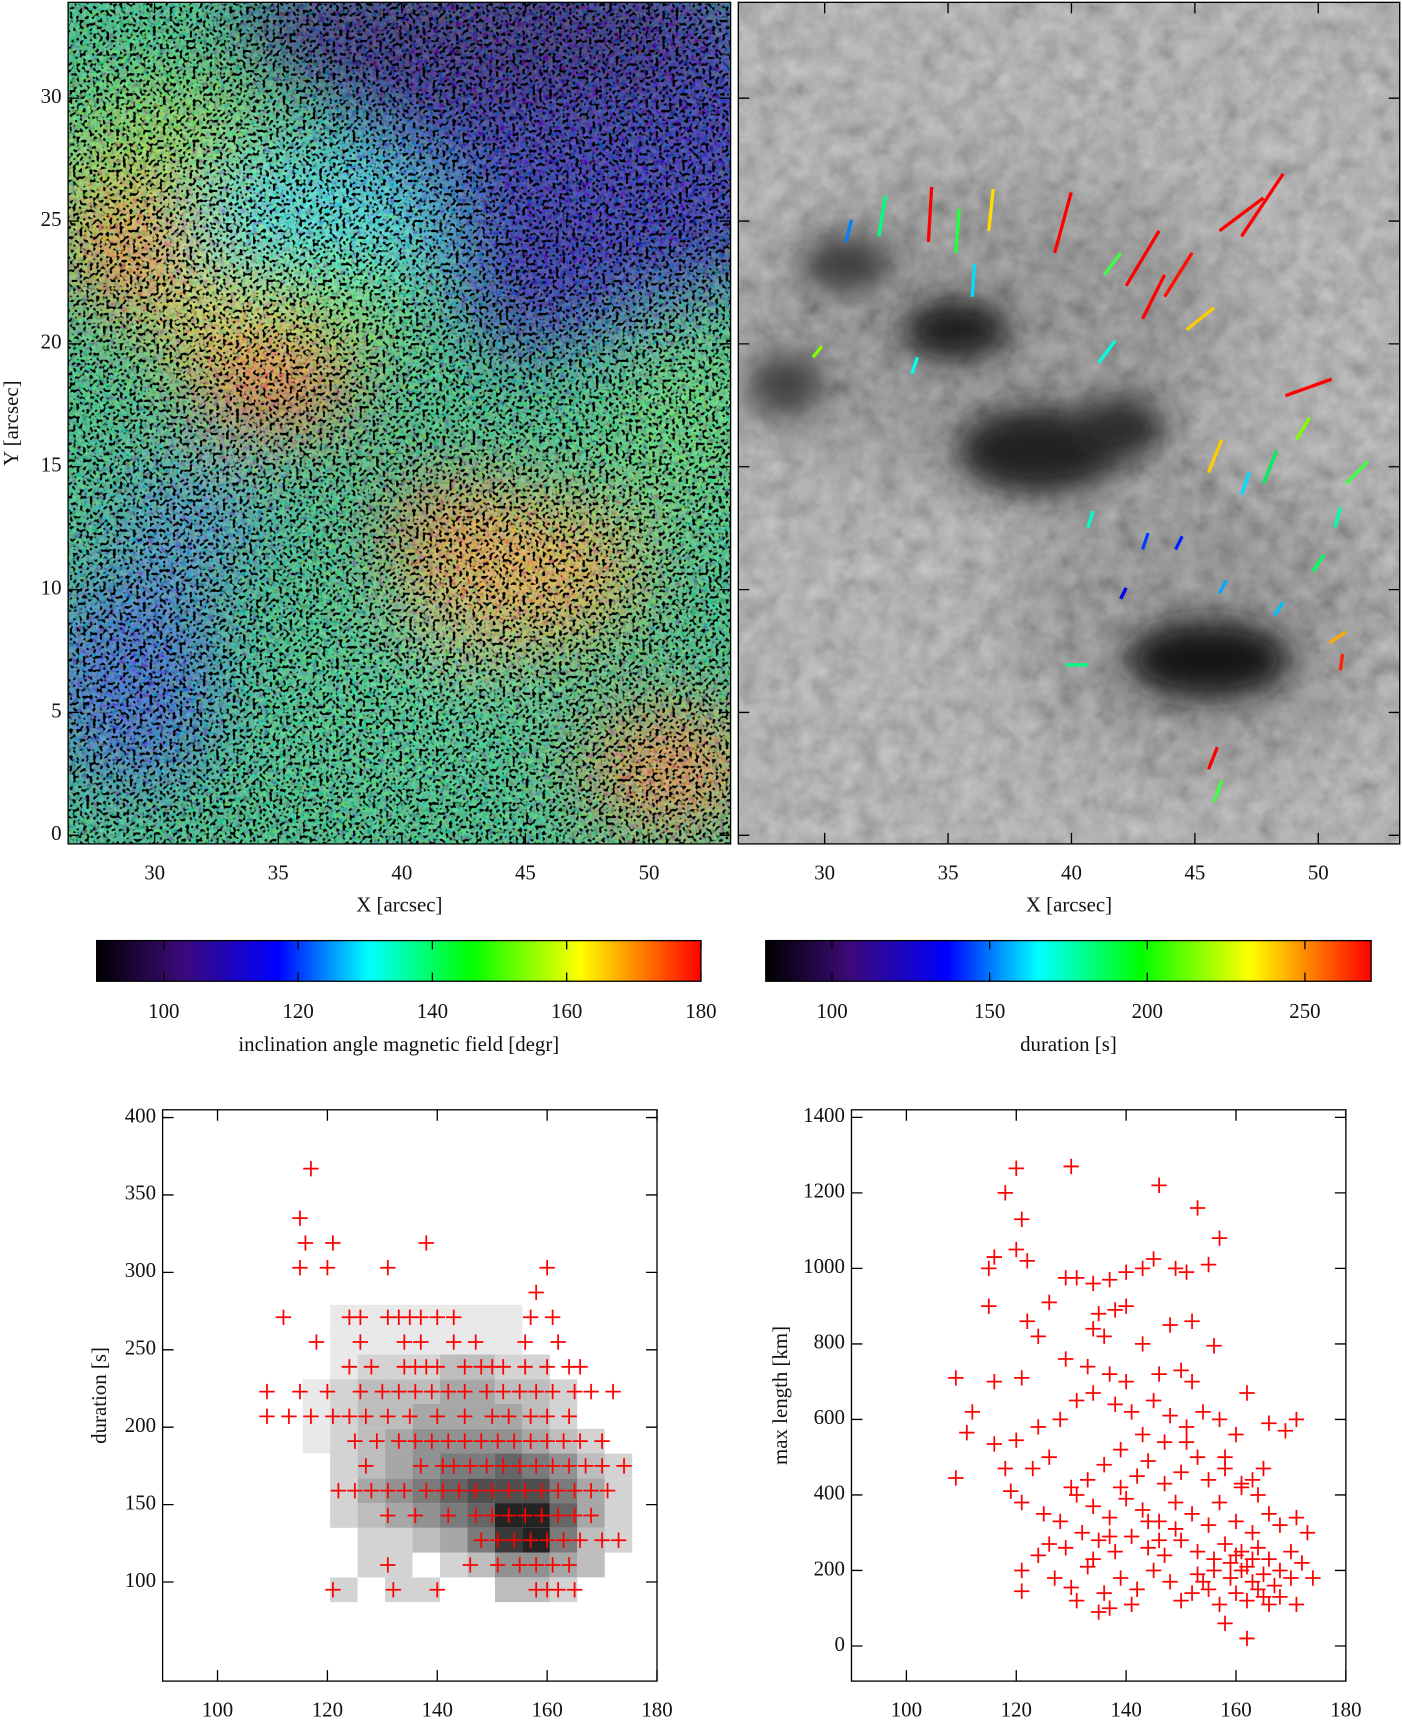 The image size is (1403, 1723). What do you see at coordinates (140, 1193) in the screenshot?
I see `y-tick-label: 350` at bounding box center [140, 1193].